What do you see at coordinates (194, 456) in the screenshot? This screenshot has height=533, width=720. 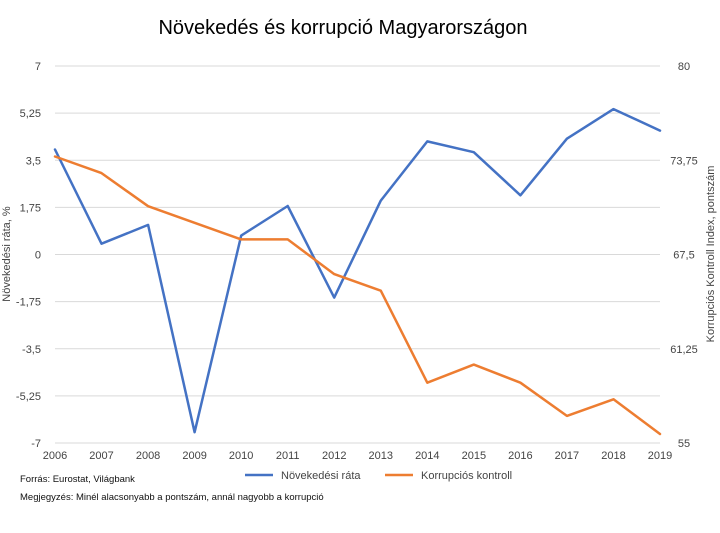 I see `x-tick-label: 2009` at bounding box center [194, 456].